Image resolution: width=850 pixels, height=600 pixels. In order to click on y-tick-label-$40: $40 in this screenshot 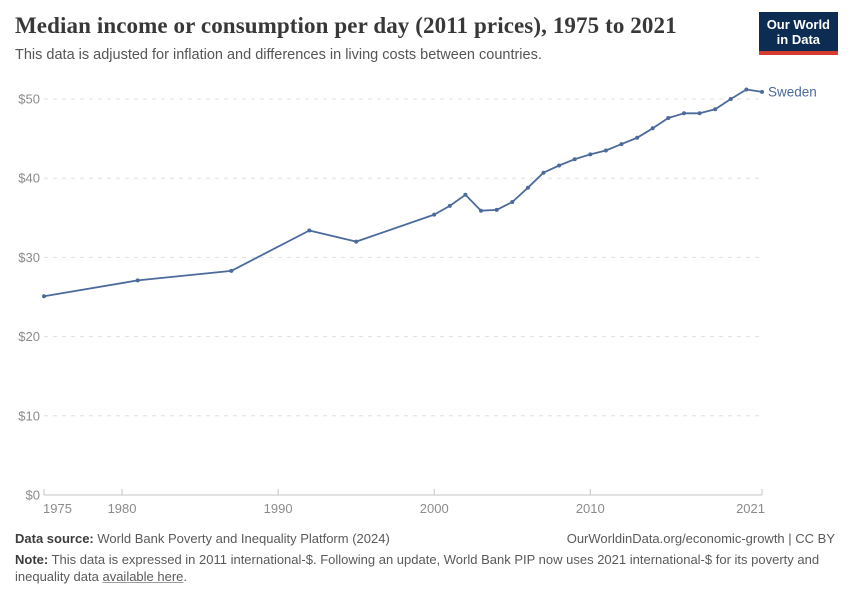, I will do `click(29, 178)`.